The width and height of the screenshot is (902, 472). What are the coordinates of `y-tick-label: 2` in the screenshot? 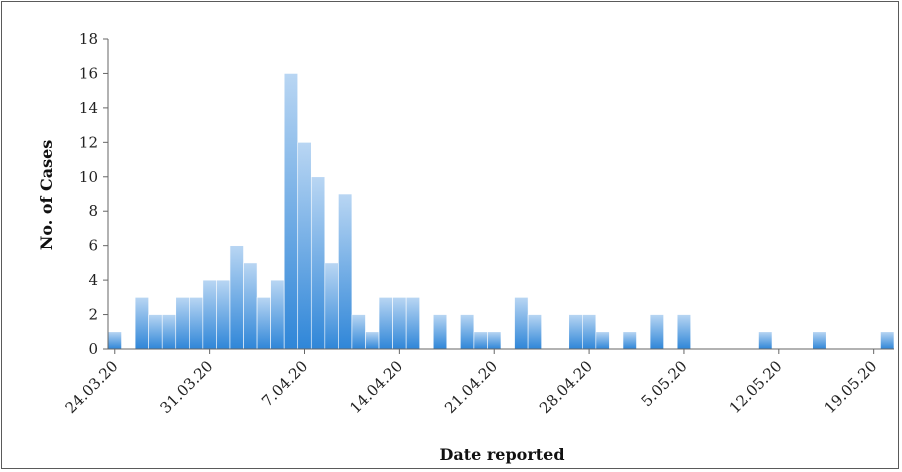 It's located at (93, 315).